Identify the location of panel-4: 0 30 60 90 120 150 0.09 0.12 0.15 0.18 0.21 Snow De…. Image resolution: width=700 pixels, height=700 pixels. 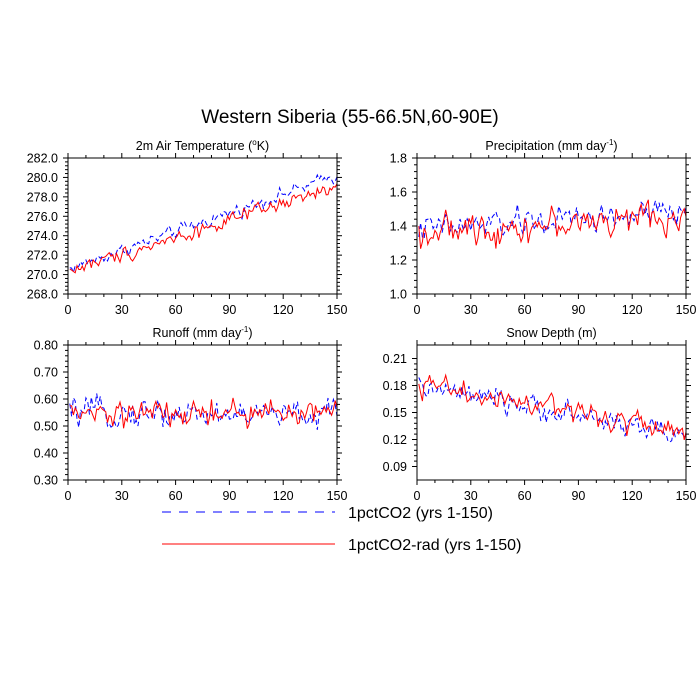
(540, 414).